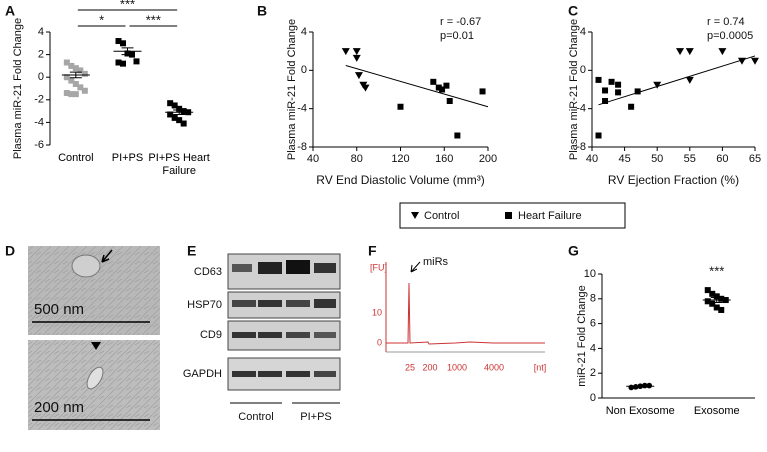 The width and height of the screenshot is (767, 452). Describe the element at coordinates (316, 417) in the screenshot. I see `group-label: PI+PS` at that location.